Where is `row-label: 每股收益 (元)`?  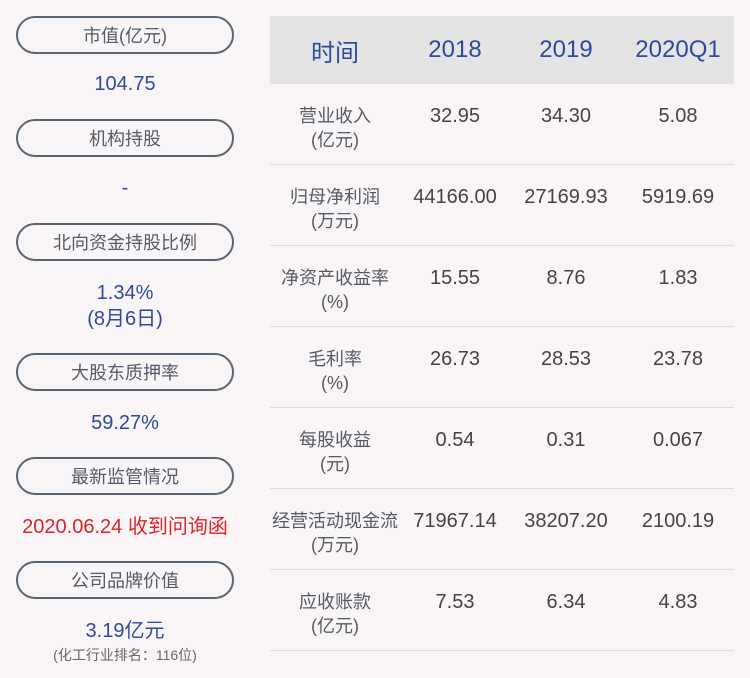 row-label: 每股收益 (元) is located at coordinates (335, 442).